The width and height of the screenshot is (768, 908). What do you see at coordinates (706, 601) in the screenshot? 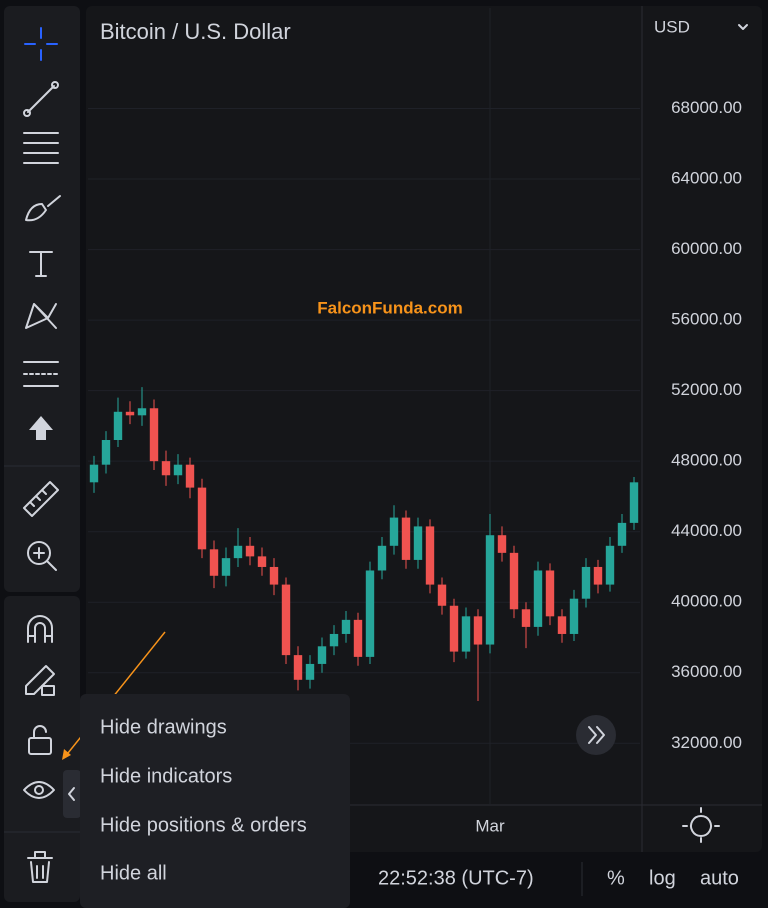
I see `y-tick-label: 40000.00` at bounding box center [706, 601].